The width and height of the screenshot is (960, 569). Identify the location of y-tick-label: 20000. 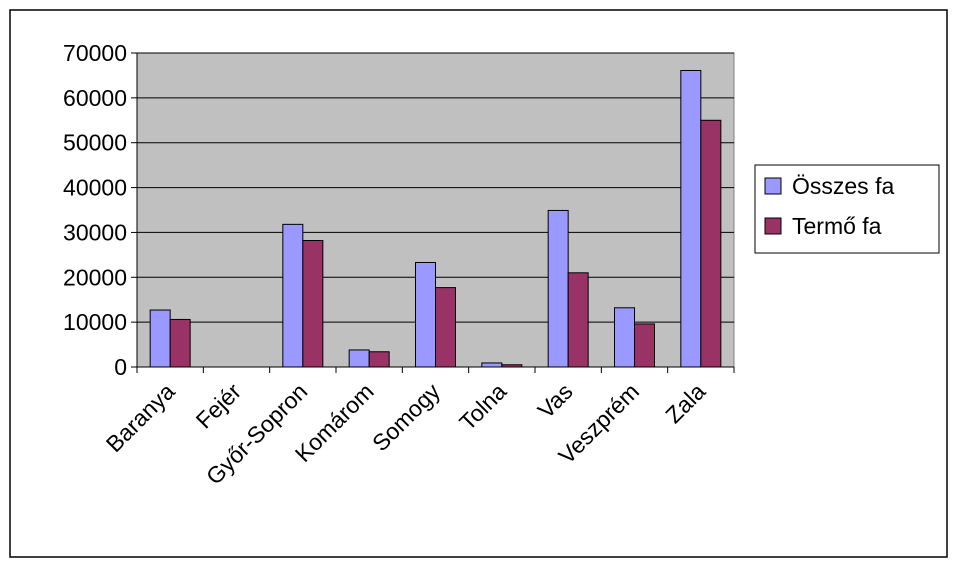
(95, 277).